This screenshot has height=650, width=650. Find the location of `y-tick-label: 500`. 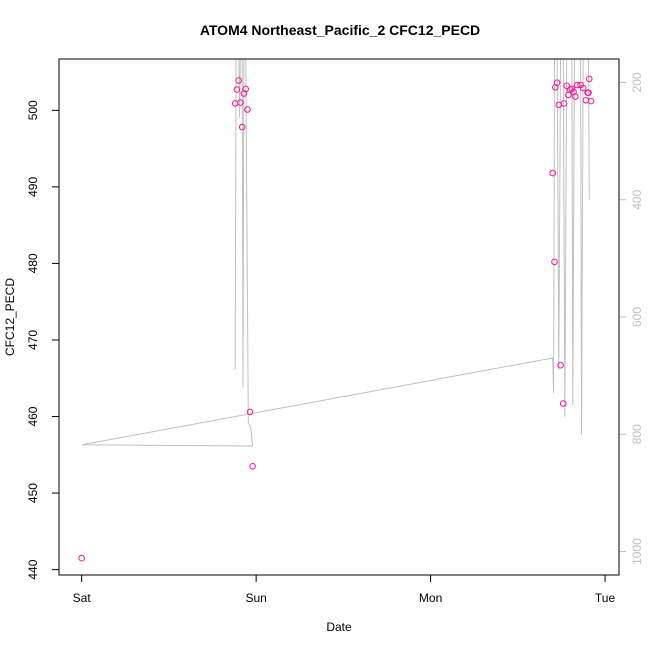

y-tick-label: 500 is located at coordinates (33, 110).